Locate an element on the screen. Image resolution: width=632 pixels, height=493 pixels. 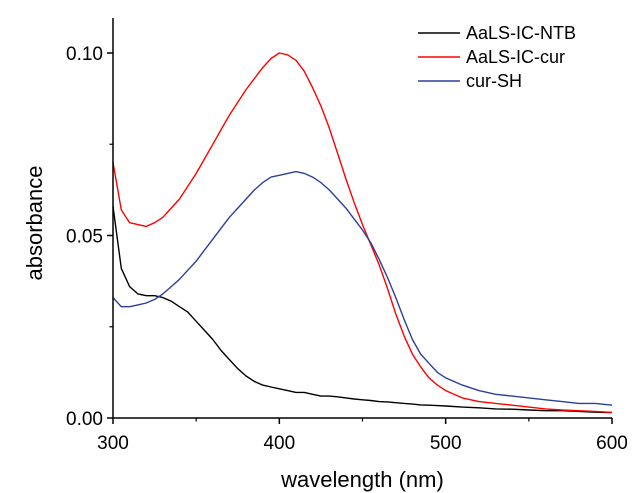
x-tick-label: 400 is located at coordinates (279, 443).